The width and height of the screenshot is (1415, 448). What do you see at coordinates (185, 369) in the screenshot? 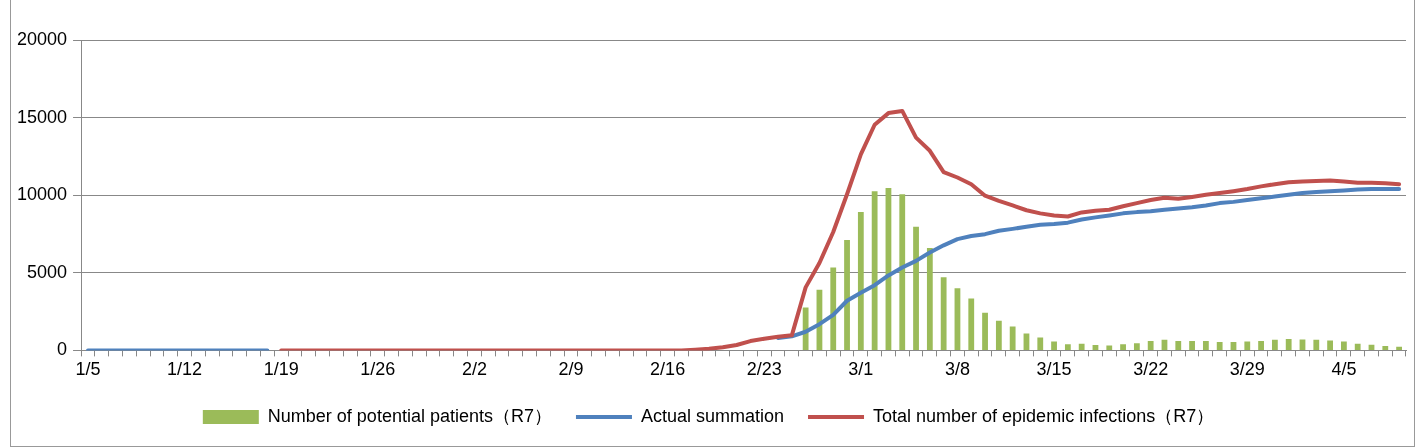
I see `x-tick-label: 1/12` at bounding box center [185, 369].